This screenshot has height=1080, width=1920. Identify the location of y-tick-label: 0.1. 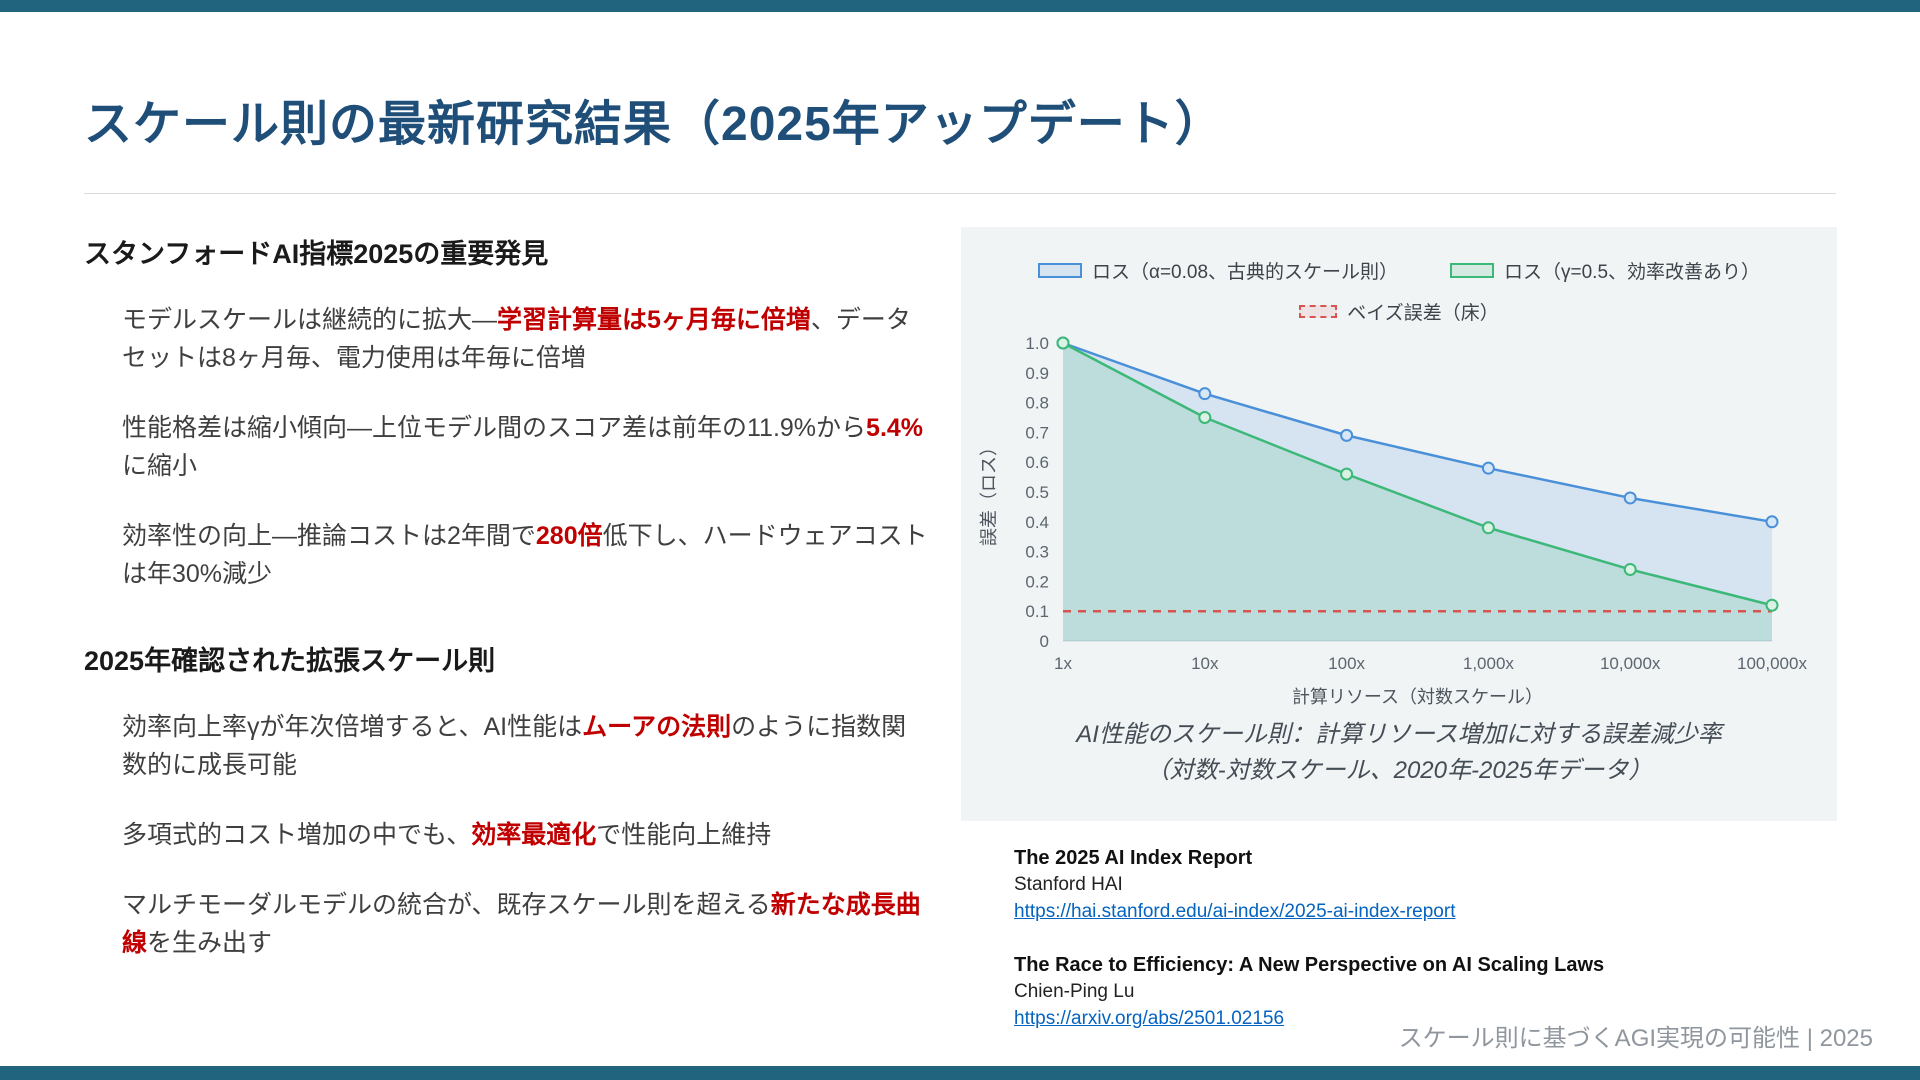
(1037, 611).